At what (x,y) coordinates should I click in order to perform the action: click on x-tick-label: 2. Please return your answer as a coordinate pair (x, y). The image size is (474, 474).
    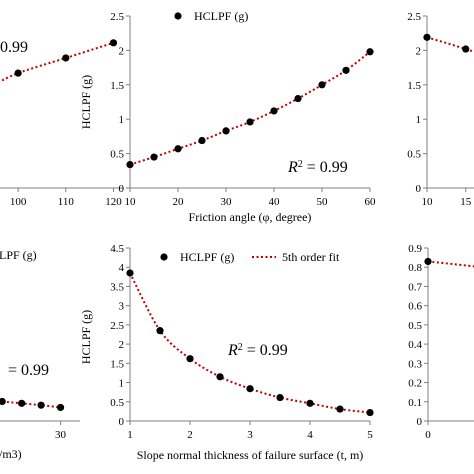
    Looking at the image, I should click on (190, 435).